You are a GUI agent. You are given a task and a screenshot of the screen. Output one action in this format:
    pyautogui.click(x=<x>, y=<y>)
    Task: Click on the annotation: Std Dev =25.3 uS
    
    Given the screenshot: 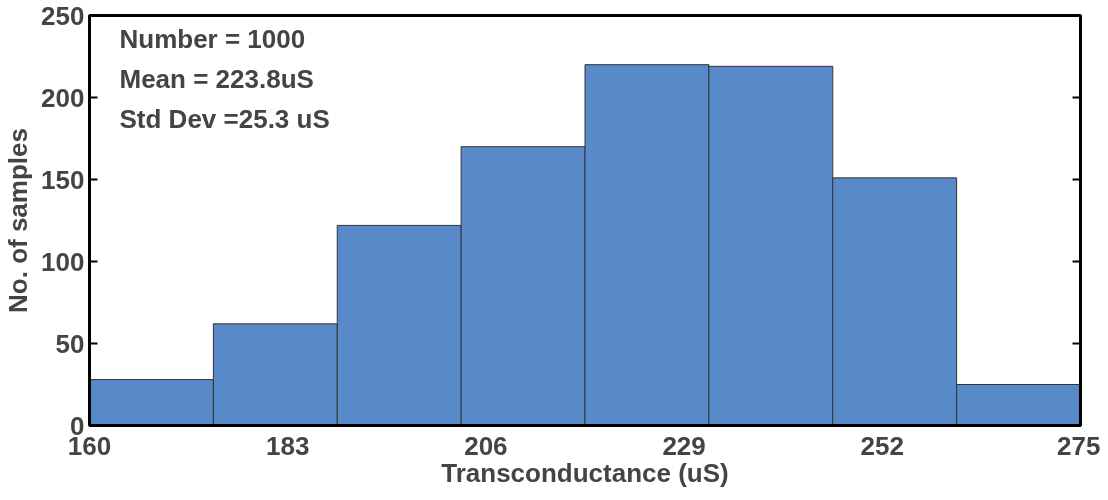 What is the action you would take?
    pyautogui.click(x=224, y=118)
    